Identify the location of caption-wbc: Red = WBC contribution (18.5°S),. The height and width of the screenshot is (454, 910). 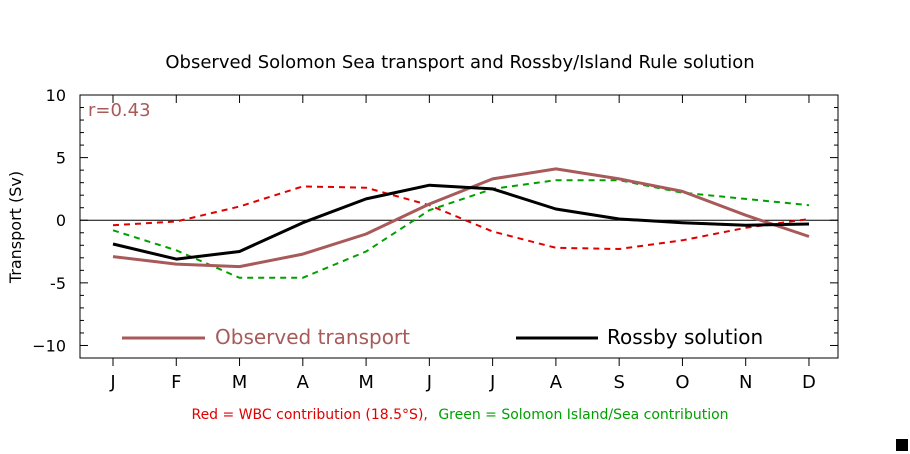
(309, 415).